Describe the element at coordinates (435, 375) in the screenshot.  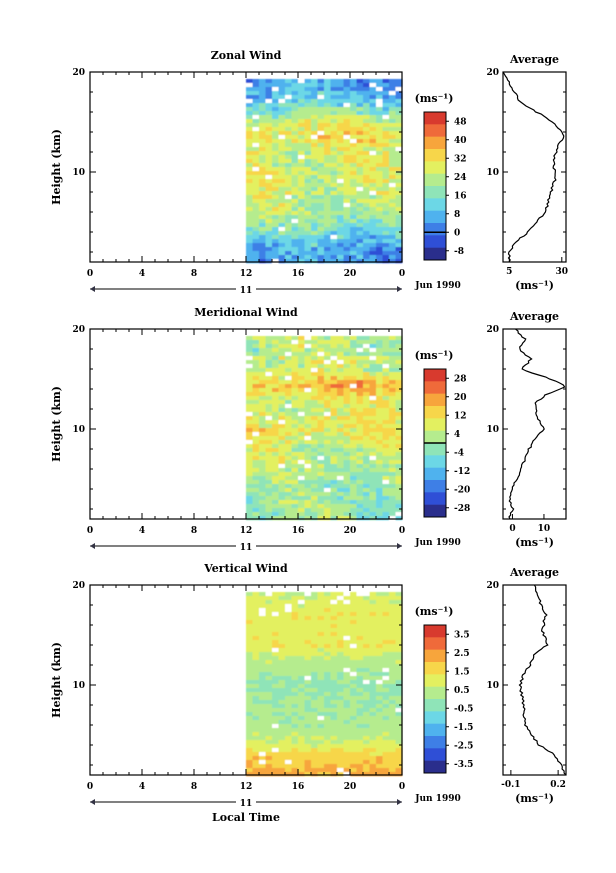
I see `colorbar-swatch` at that location.